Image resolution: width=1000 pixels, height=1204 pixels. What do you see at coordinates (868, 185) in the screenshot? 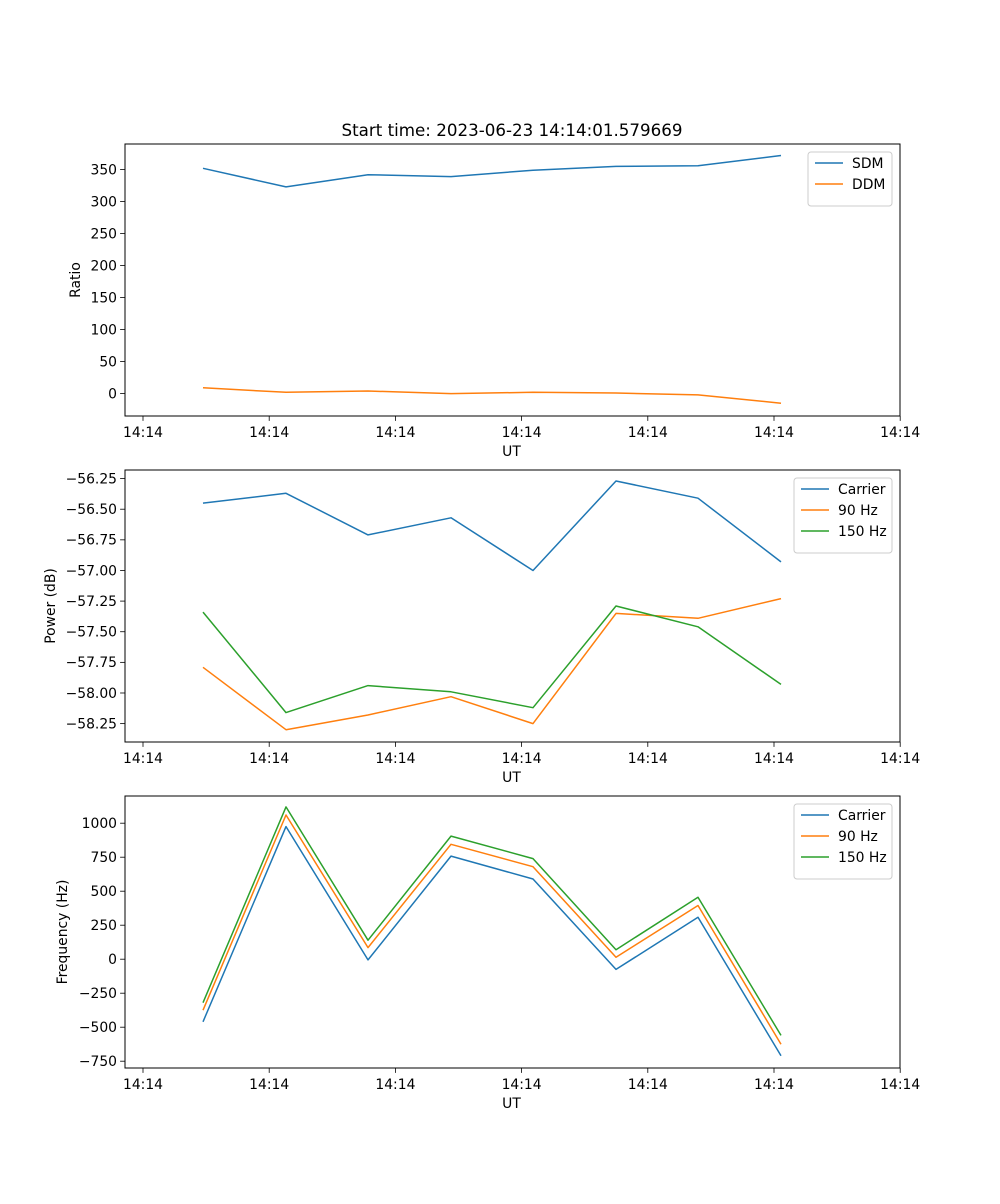
I see `legend-label: DDM` at bounding box center [868, 185].